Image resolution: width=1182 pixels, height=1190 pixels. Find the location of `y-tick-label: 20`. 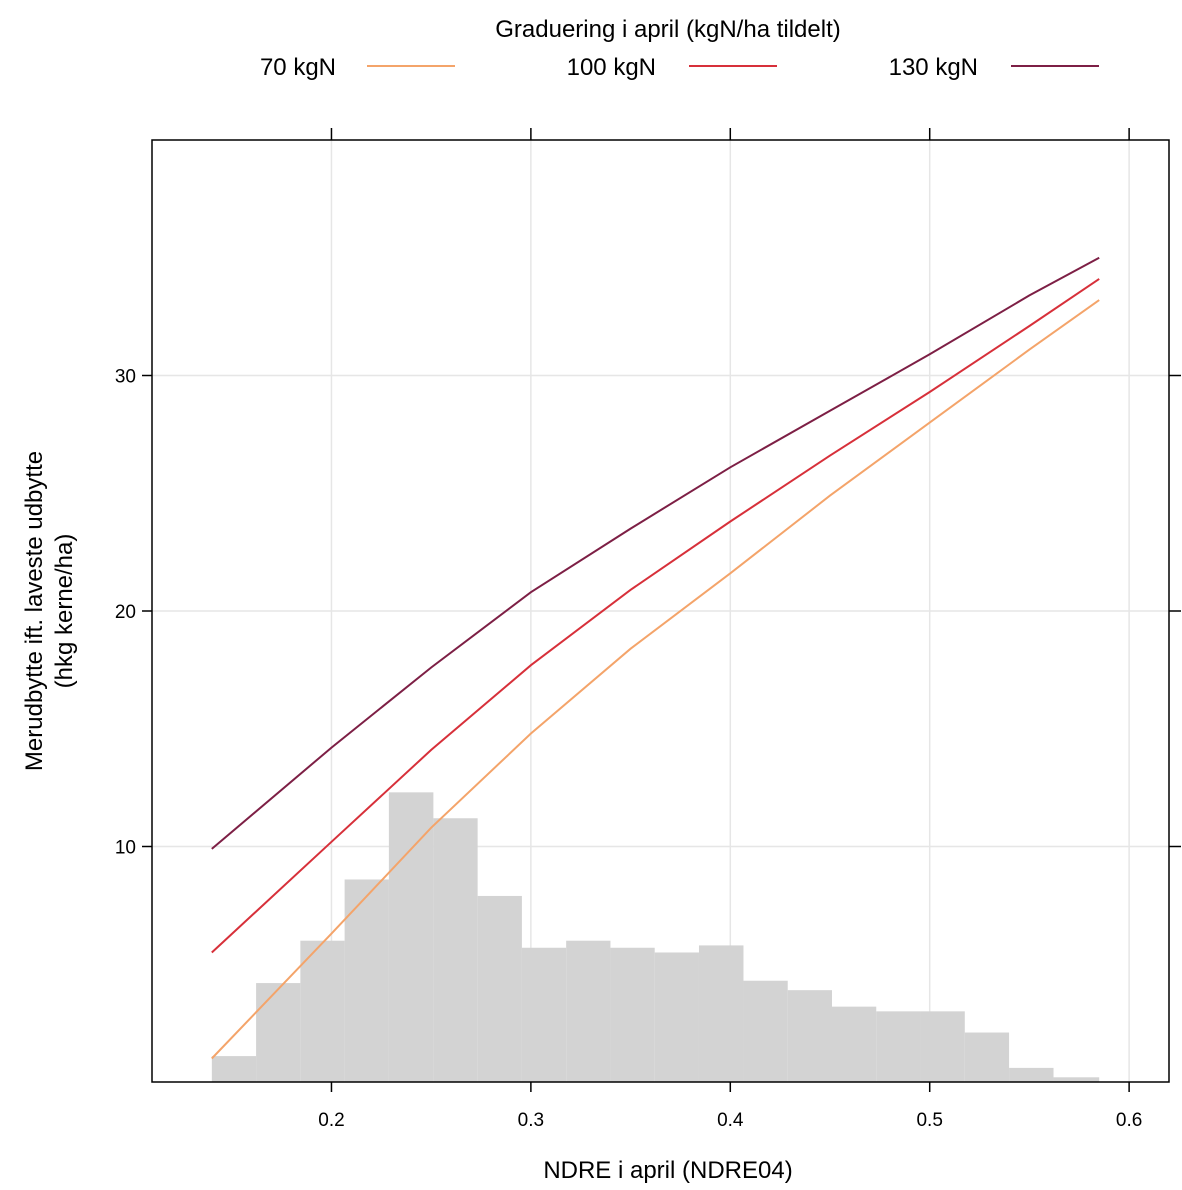

y-tick-label: 20 is located at coordinates (125, 612).